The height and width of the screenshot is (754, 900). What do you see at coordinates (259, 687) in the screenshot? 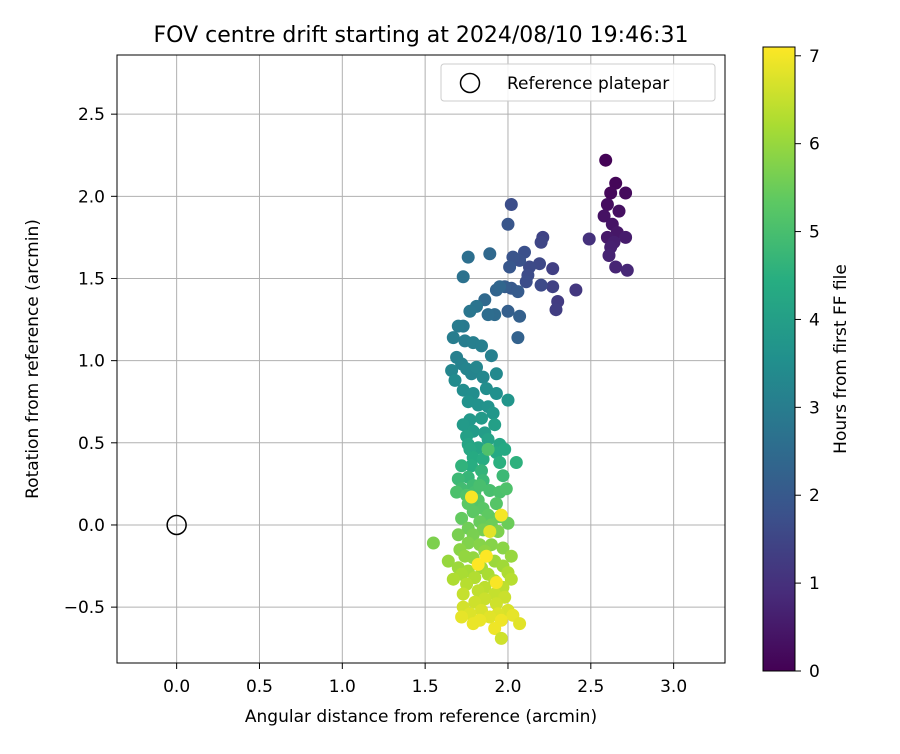
I see `x-tick-label: 0.5` at bounding box center [259, 687].